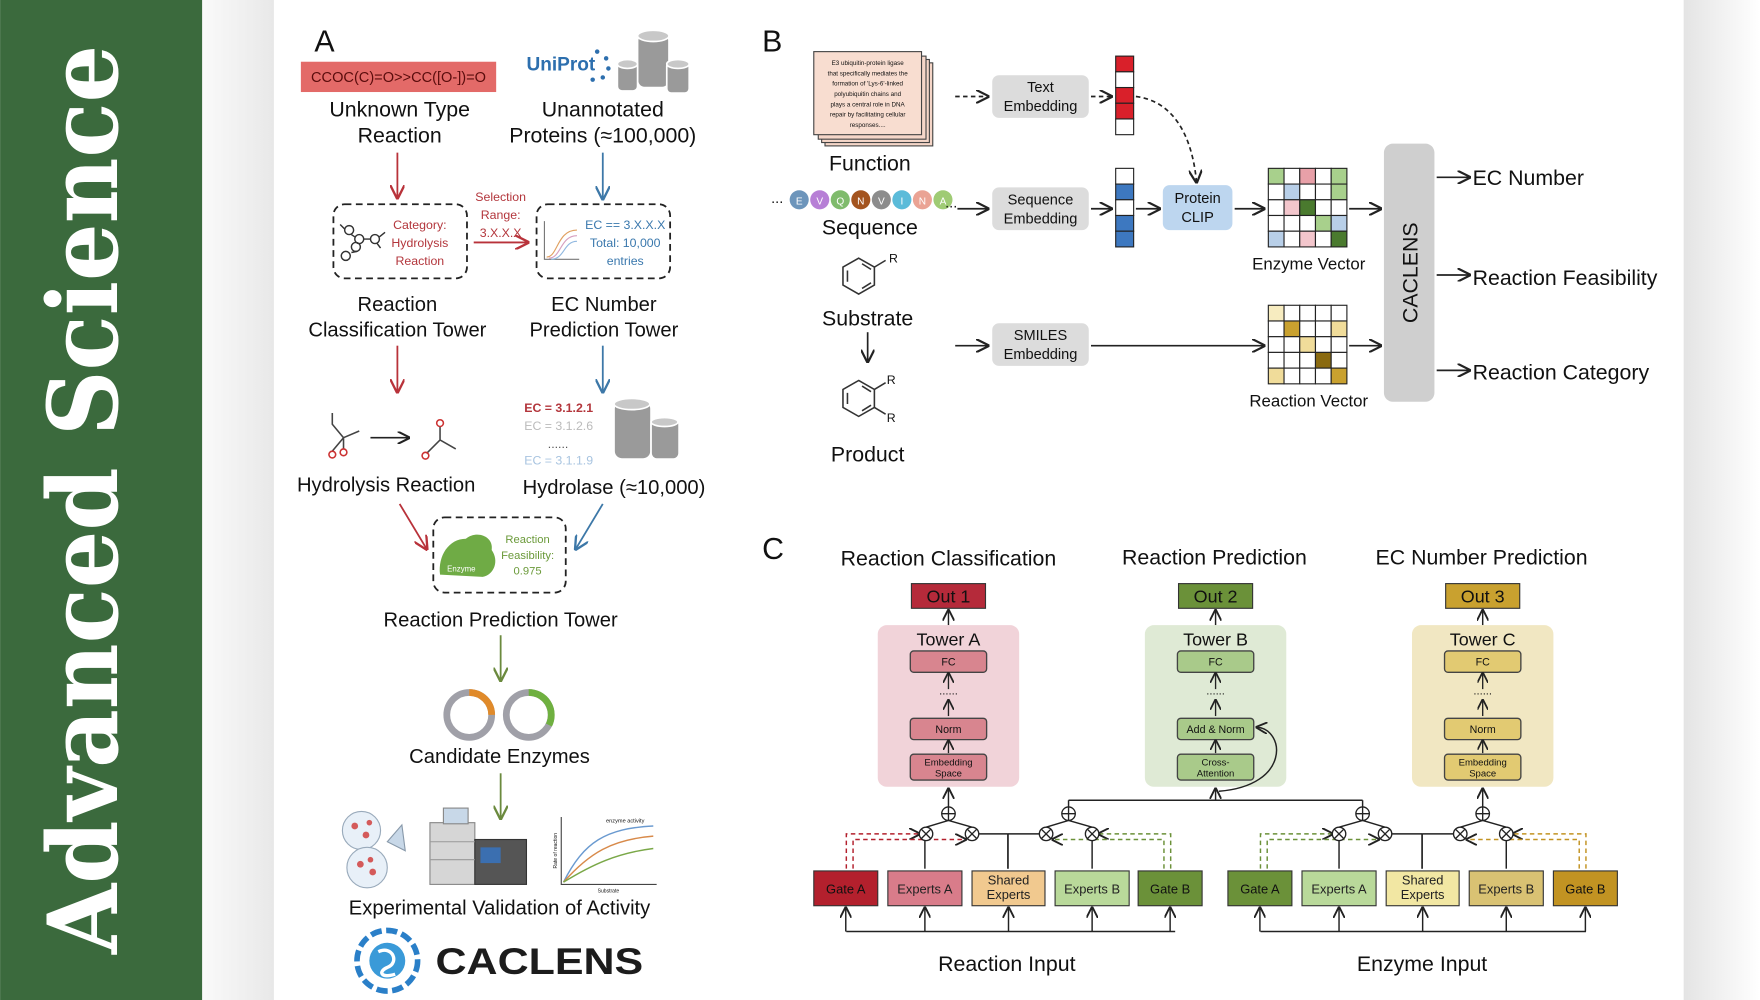  I want to click on activity-chart-title: enzyme activity, so click(625, 822).